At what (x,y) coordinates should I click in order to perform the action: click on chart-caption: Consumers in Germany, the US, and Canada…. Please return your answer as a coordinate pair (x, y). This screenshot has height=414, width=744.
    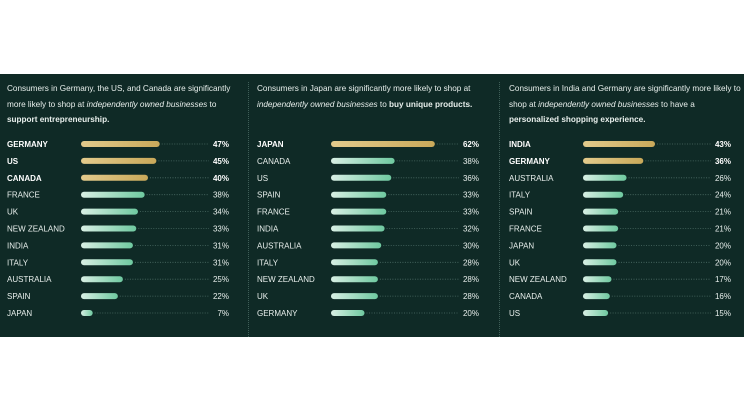
    Looking at the image, I should click on (123, 104).